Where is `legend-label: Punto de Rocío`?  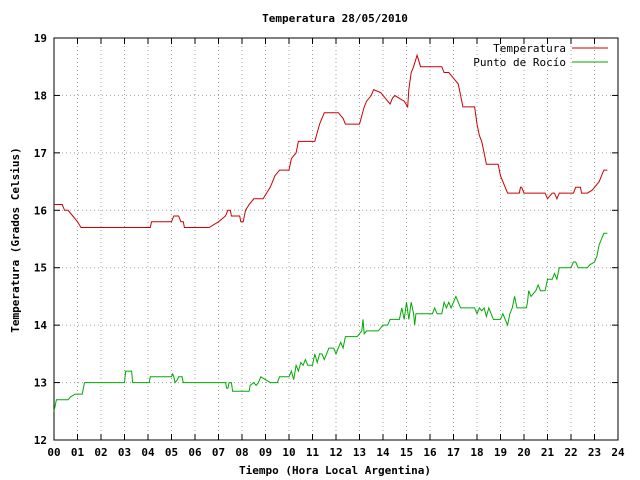 legend-label: Punto de Rocío is located at coordinates (519, 62).